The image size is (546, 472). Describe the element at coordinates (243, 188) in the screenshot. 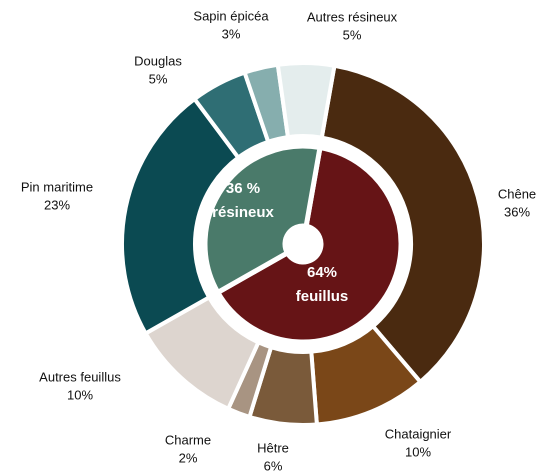

I see `inner-value: 36 %` at that location.